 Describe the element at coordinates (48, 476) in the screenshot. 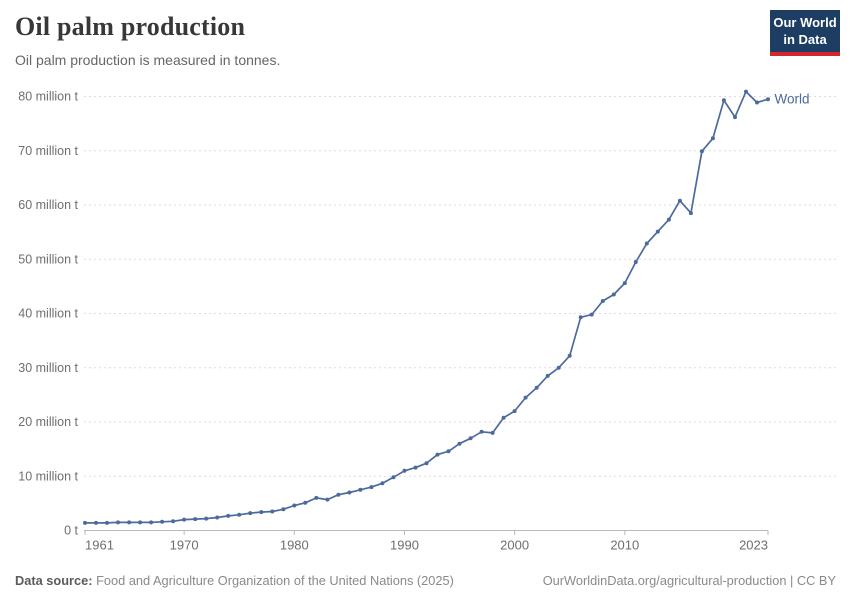

I see `y-tick-label: 10 million t` at that location.